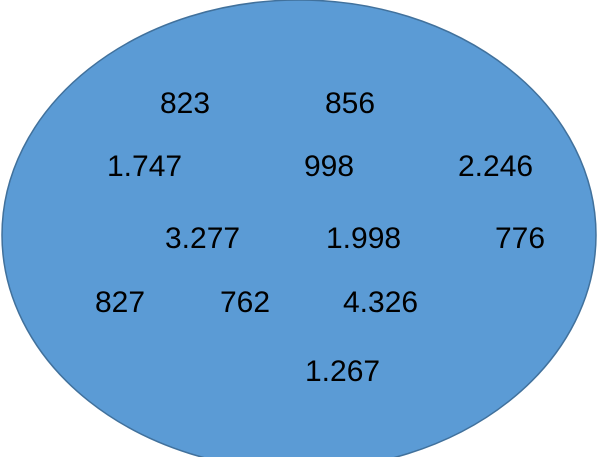  I want to click on number-label: 3.277, so click(202, 238).